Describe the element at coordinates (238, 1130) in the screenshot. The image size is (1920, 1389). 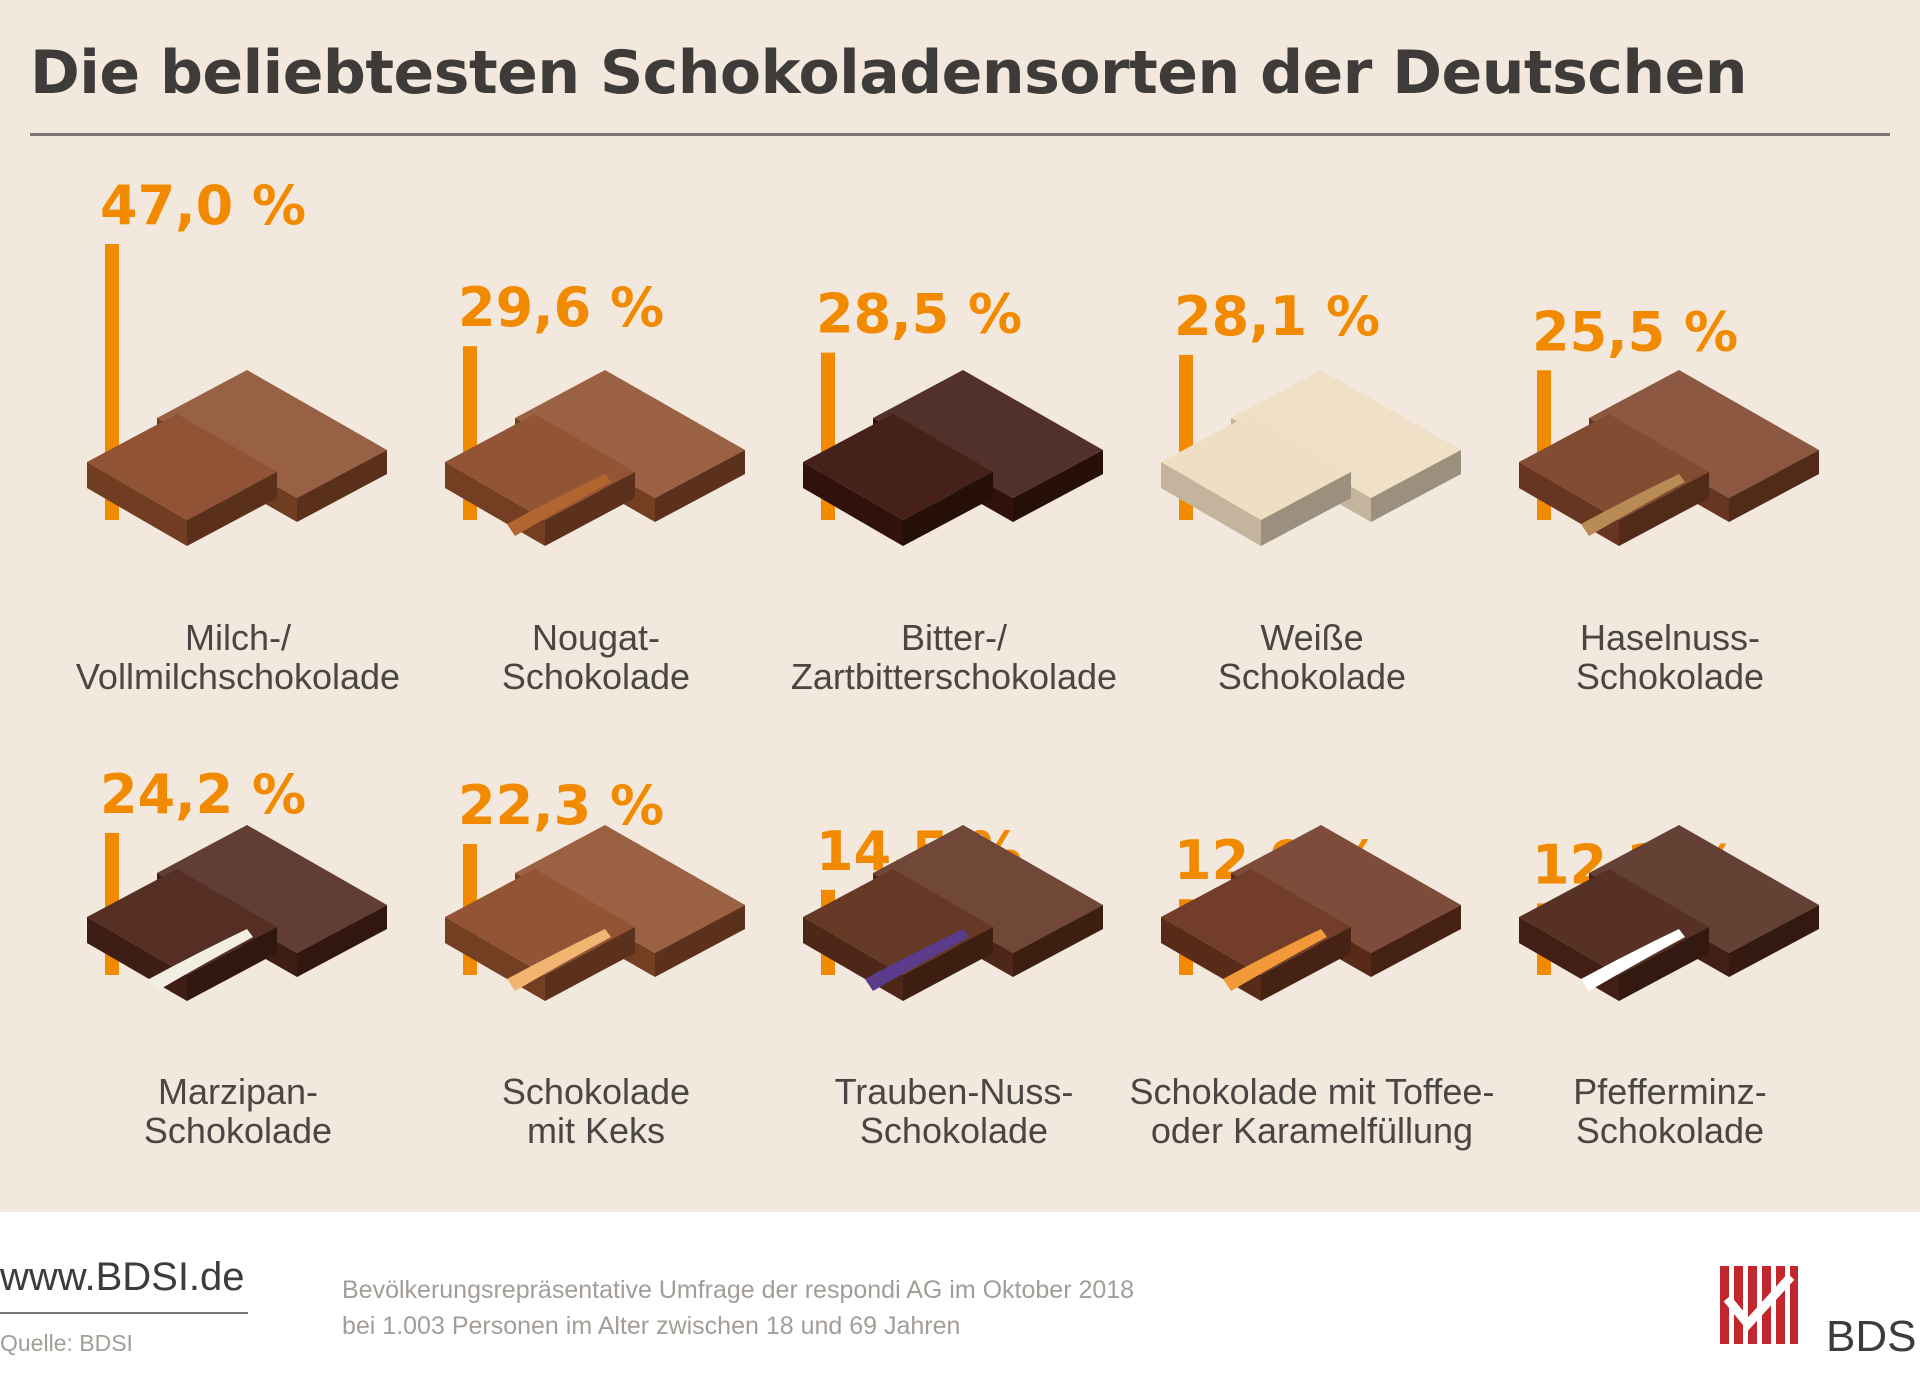
I see `category-label-6-line-2: Schokolade` at that location.